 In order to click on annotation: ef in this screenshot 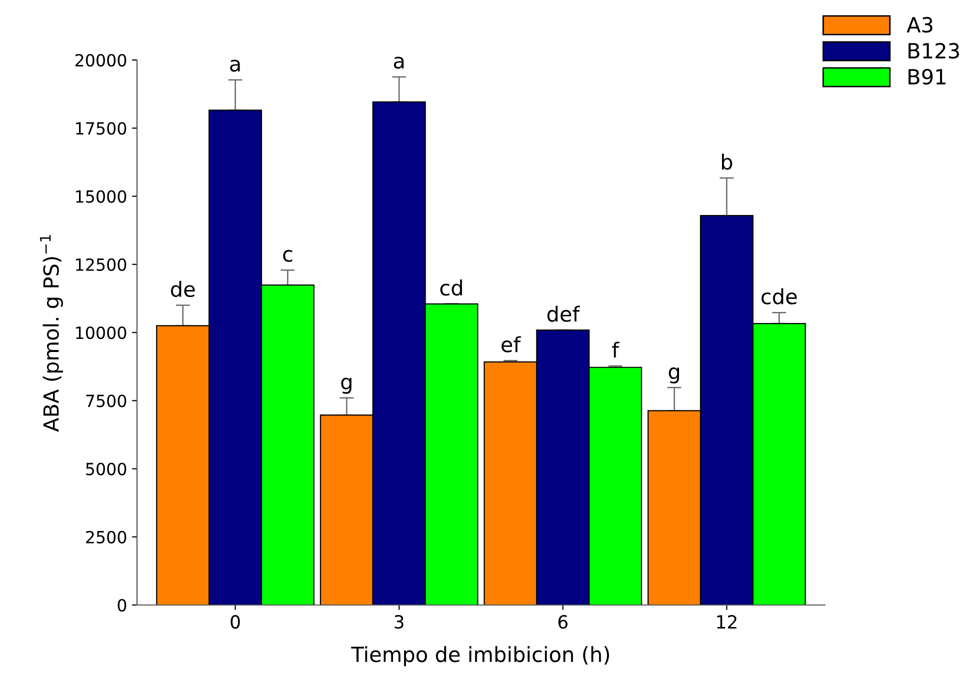, I will do `click(511, 344)`.